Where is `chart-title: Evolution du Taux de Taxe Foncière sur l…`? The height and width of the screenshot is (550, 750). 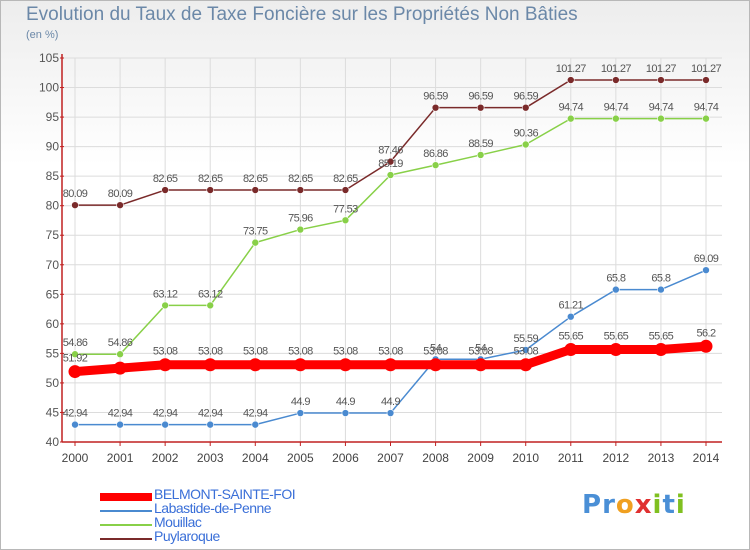
chart-title: Evolution du Taux de Taxe Foncière sur l… is located at coordinates (302, 14).